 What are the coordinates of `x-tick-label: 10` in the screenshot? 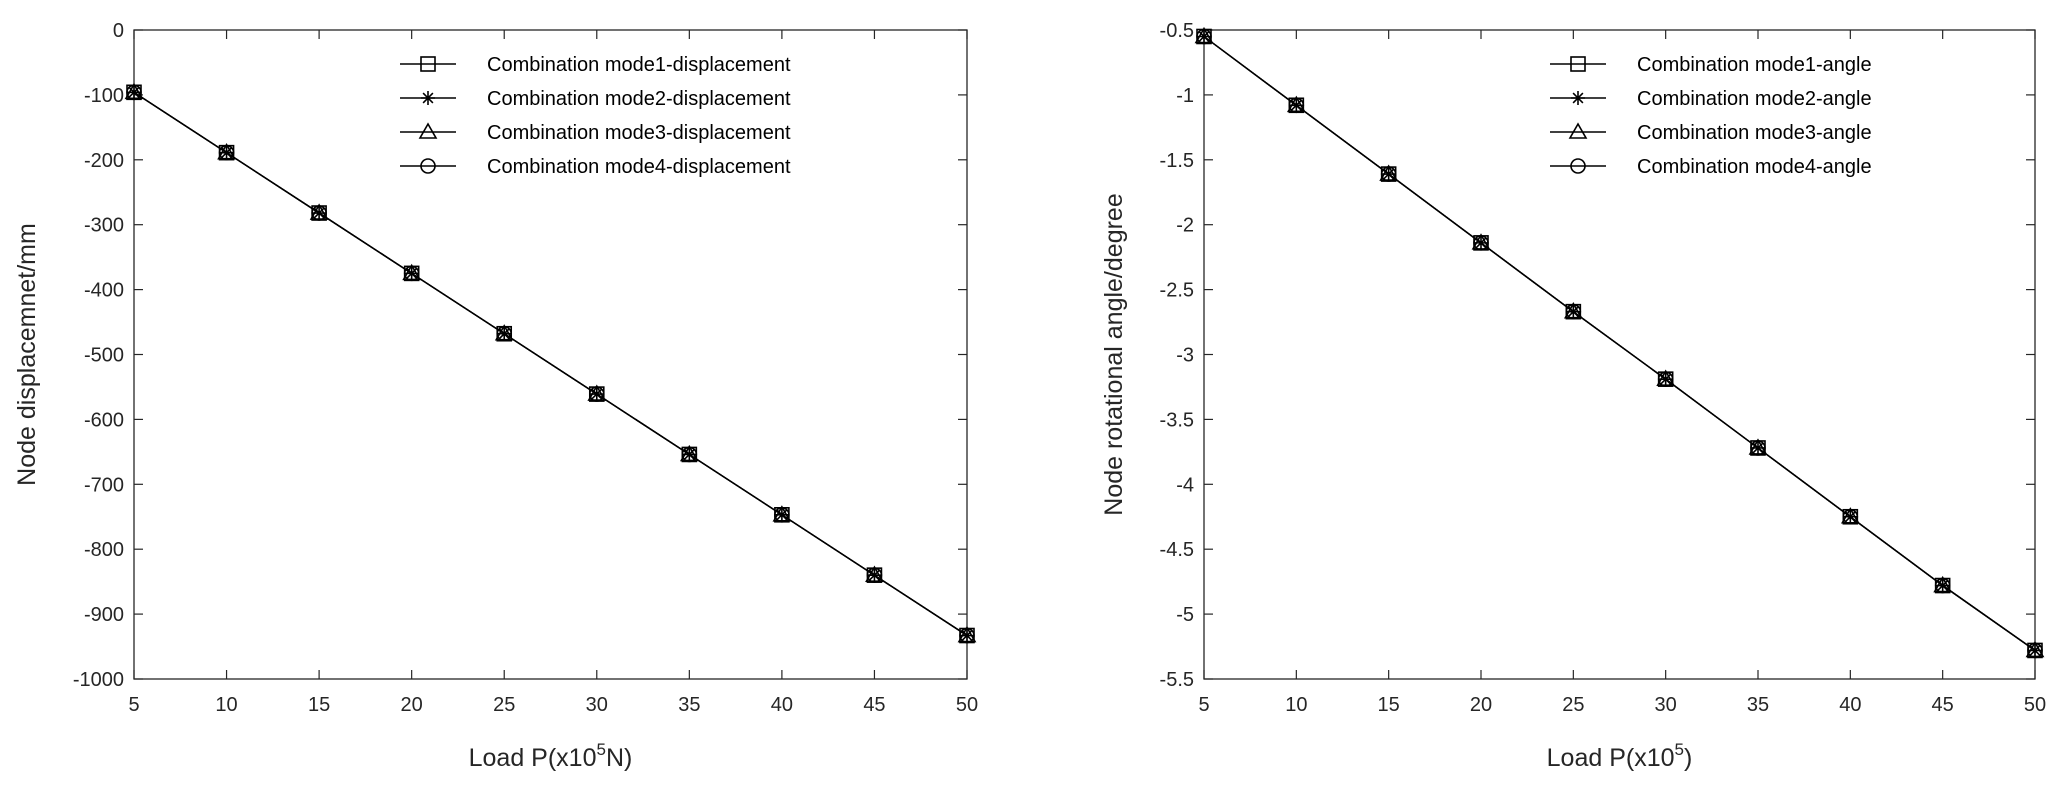 It's located at (1296, 705).